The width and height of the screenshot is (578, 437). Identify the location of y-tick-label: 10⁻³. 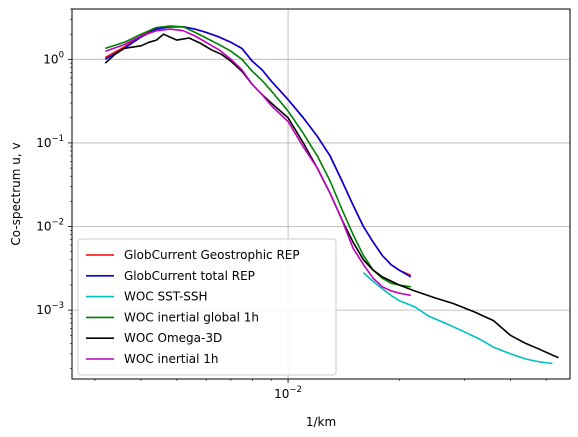
(50, 309).